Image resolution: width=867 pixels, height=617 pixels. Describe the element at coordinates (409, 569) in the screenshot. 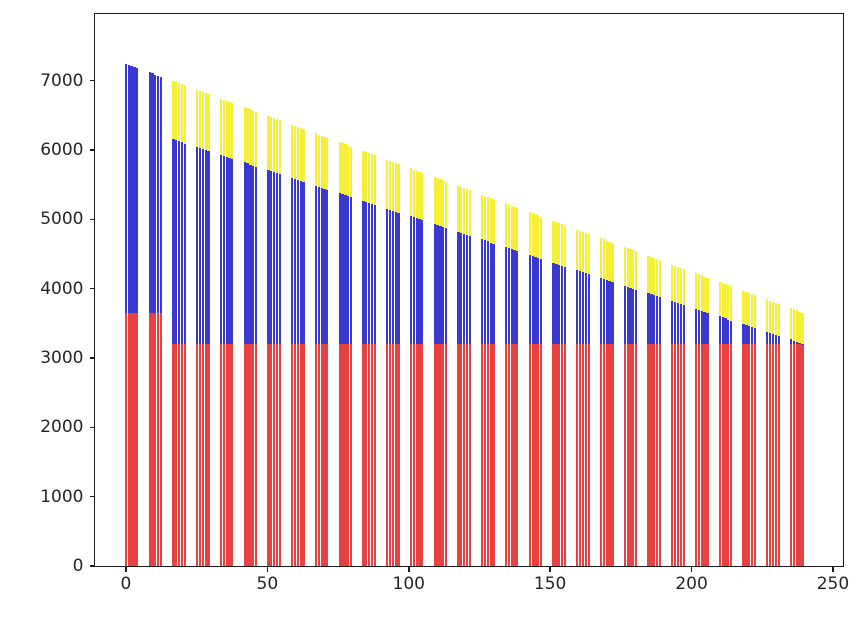

I see `x-tick-mark` at that location.